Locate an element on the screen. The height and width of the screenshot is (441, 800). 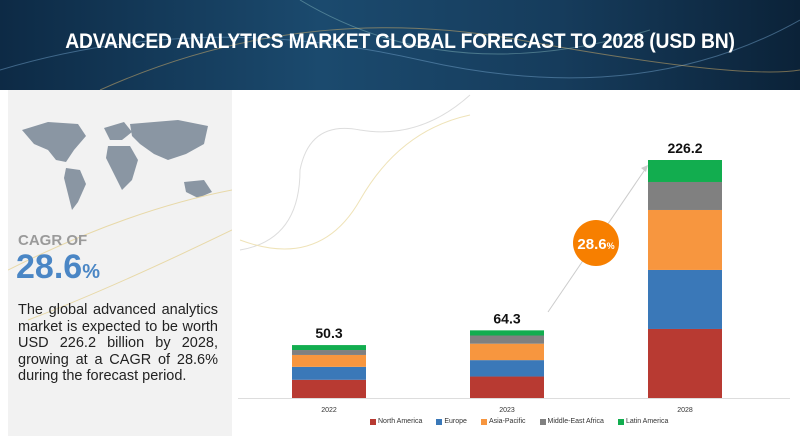
world-map-icon is located at coordinates (117, 165).